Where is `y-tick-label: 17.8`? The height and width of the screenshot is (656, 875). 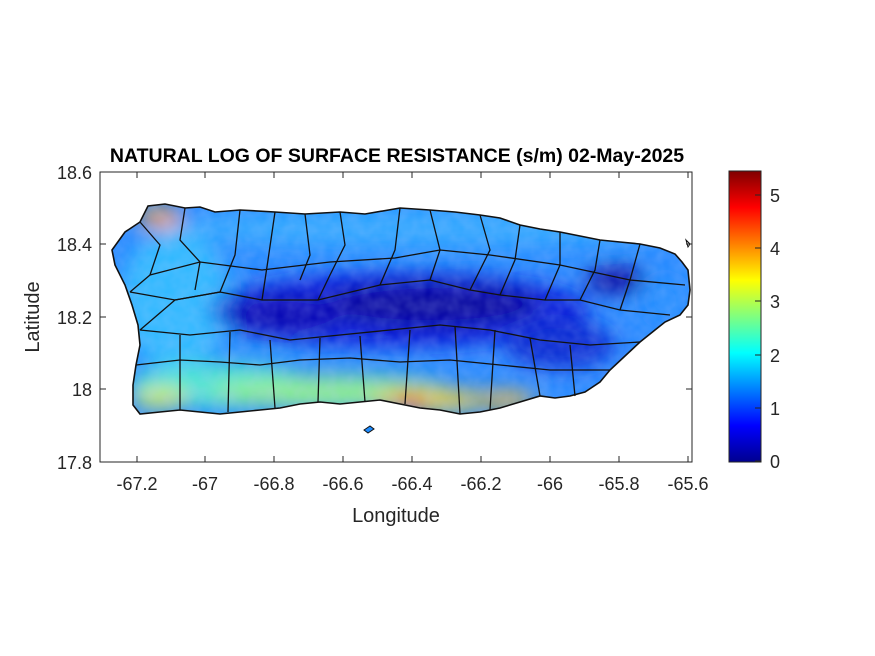 y-tick-label: 17.8 is located at coordinates (74, 463).